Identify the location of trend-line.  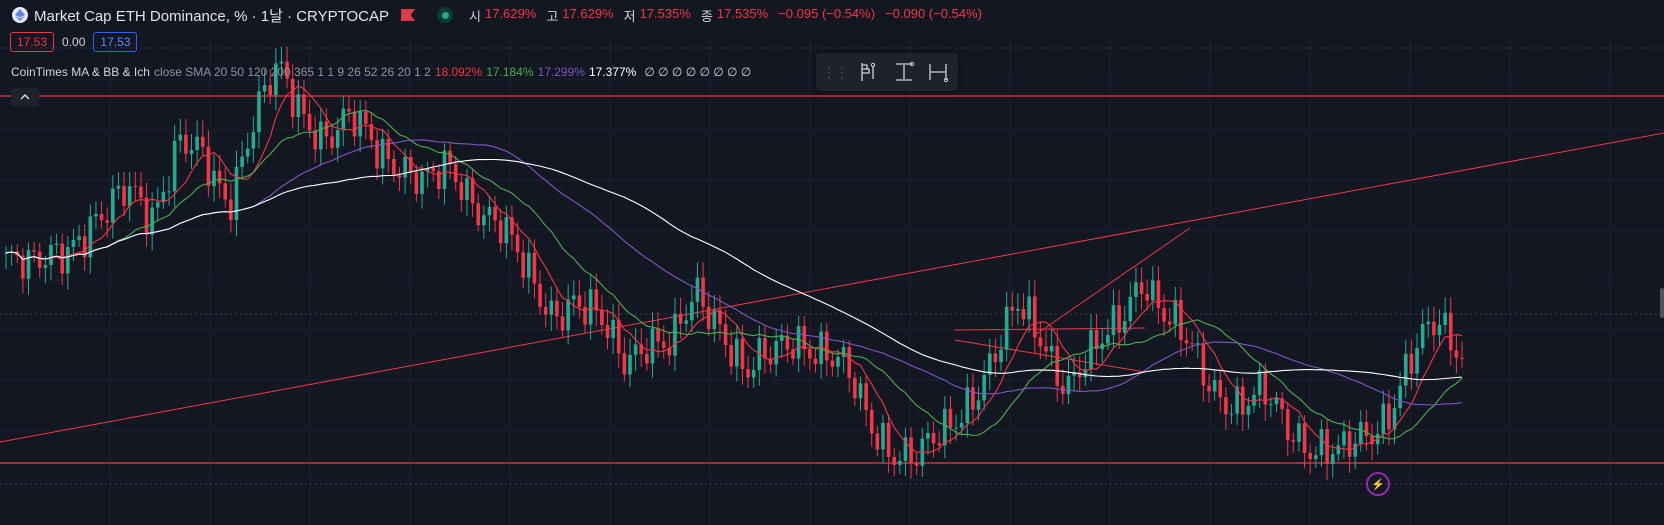
(1050, 356).